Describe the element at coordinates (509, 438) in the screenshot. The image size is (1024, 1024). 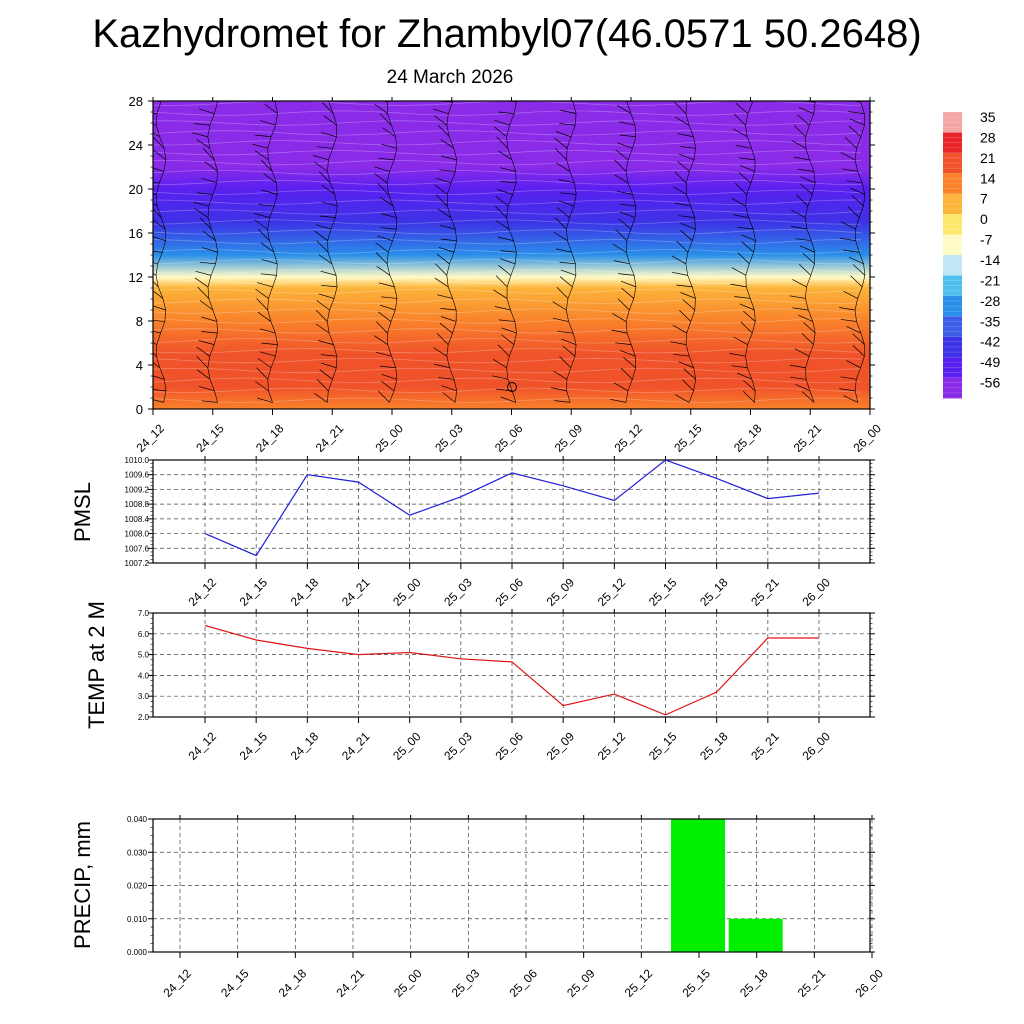
I see `heat-xtick-label: 25_06` at that location.